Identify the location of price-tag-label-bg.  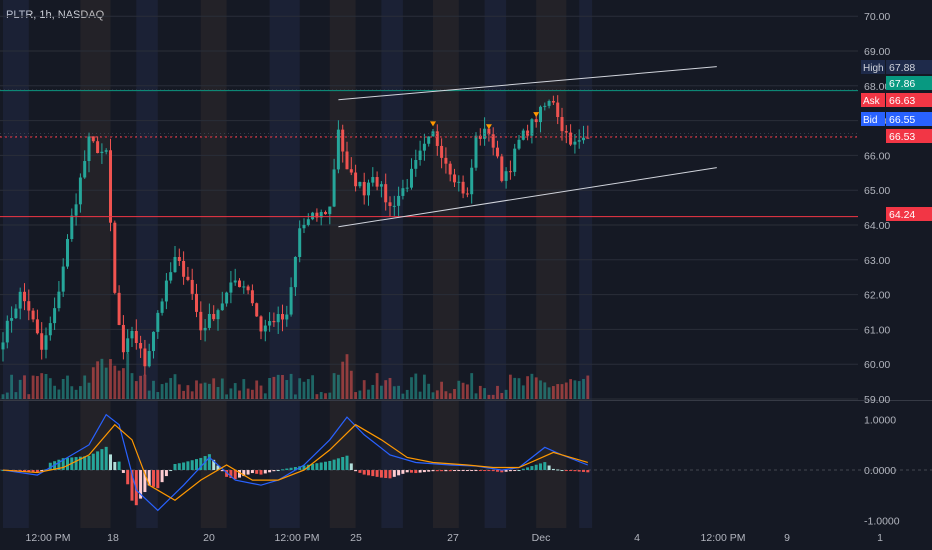
(873, 119).